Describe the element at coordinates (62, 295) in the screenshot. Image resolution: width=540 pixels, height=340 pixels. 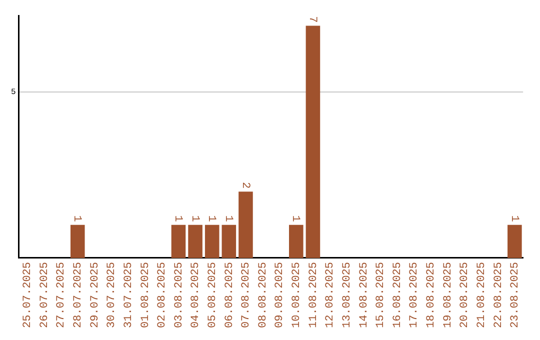
I see `x-tick-label: 27.07.2025` at that location.